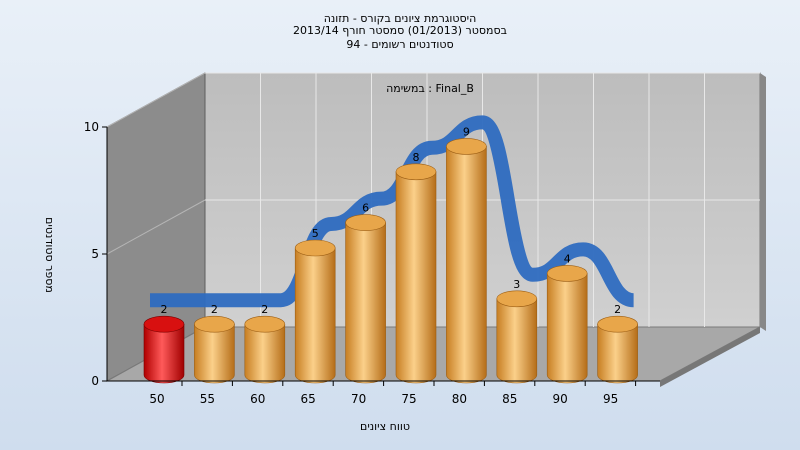 Image resolution: width=800 pixels, height=450 pixels. What do you see at coordinates (385, 426) in the screenshot?
I see `x-axis-label: טווח ציונים` at bounding box center [385, 426].